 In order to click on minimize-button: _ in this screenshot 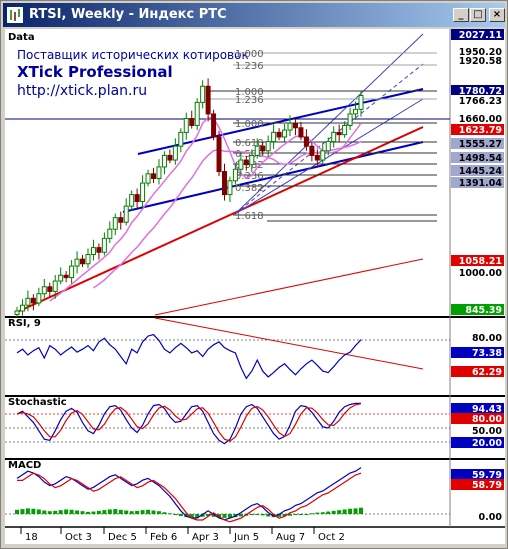, I will do `click(461, 15)`.